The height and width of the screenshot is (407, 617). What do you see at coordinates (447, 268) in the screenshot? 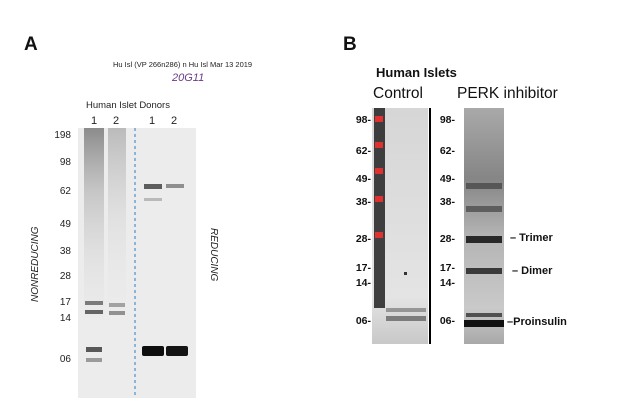
I see `panel-b-right-marker: 17-` at bounding box center [447, 268].